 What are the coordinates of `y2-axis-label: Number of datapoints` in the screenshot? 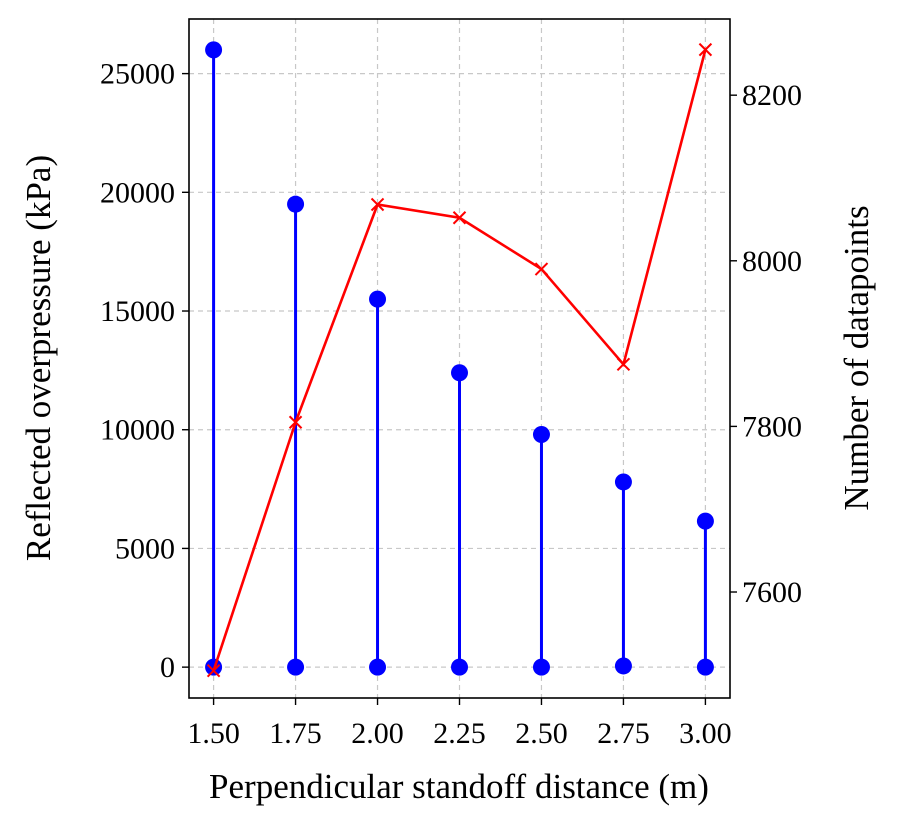 It's located at (856, 357).